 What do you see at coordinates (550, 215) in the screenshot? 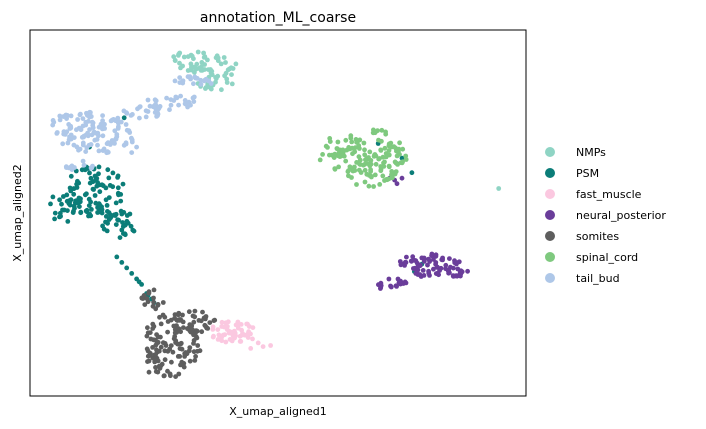
I see `legend-marker-neural_posterior` at bounding box center [550, 215].